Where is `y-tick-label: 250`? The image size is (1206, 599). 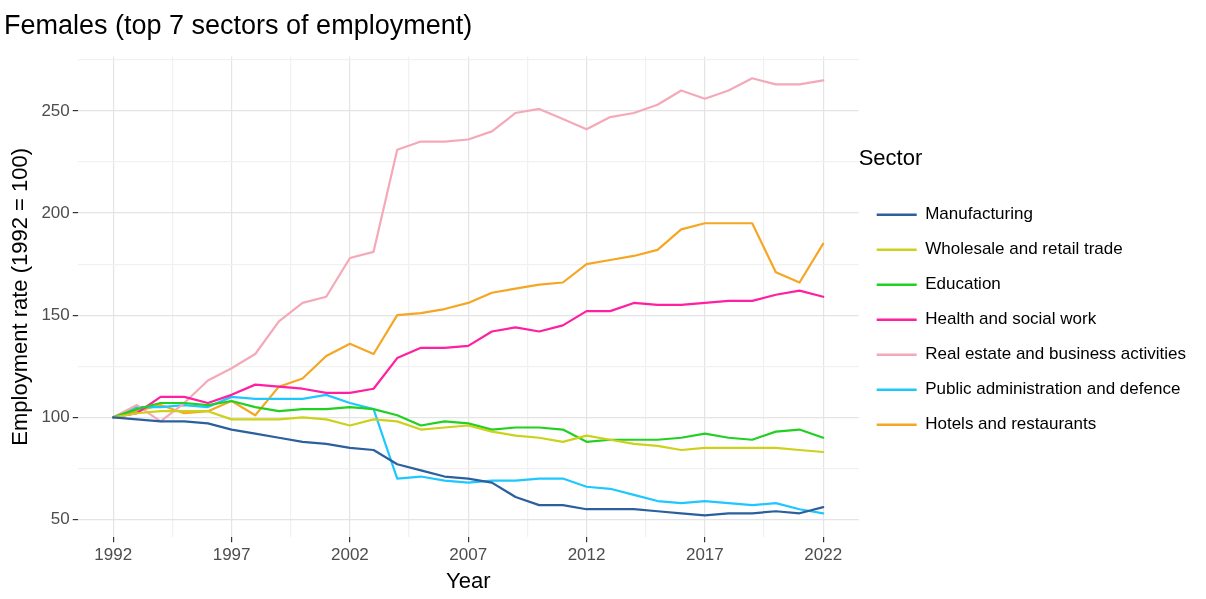
y-tick-label: 250 is located at coordinates (55, 110).